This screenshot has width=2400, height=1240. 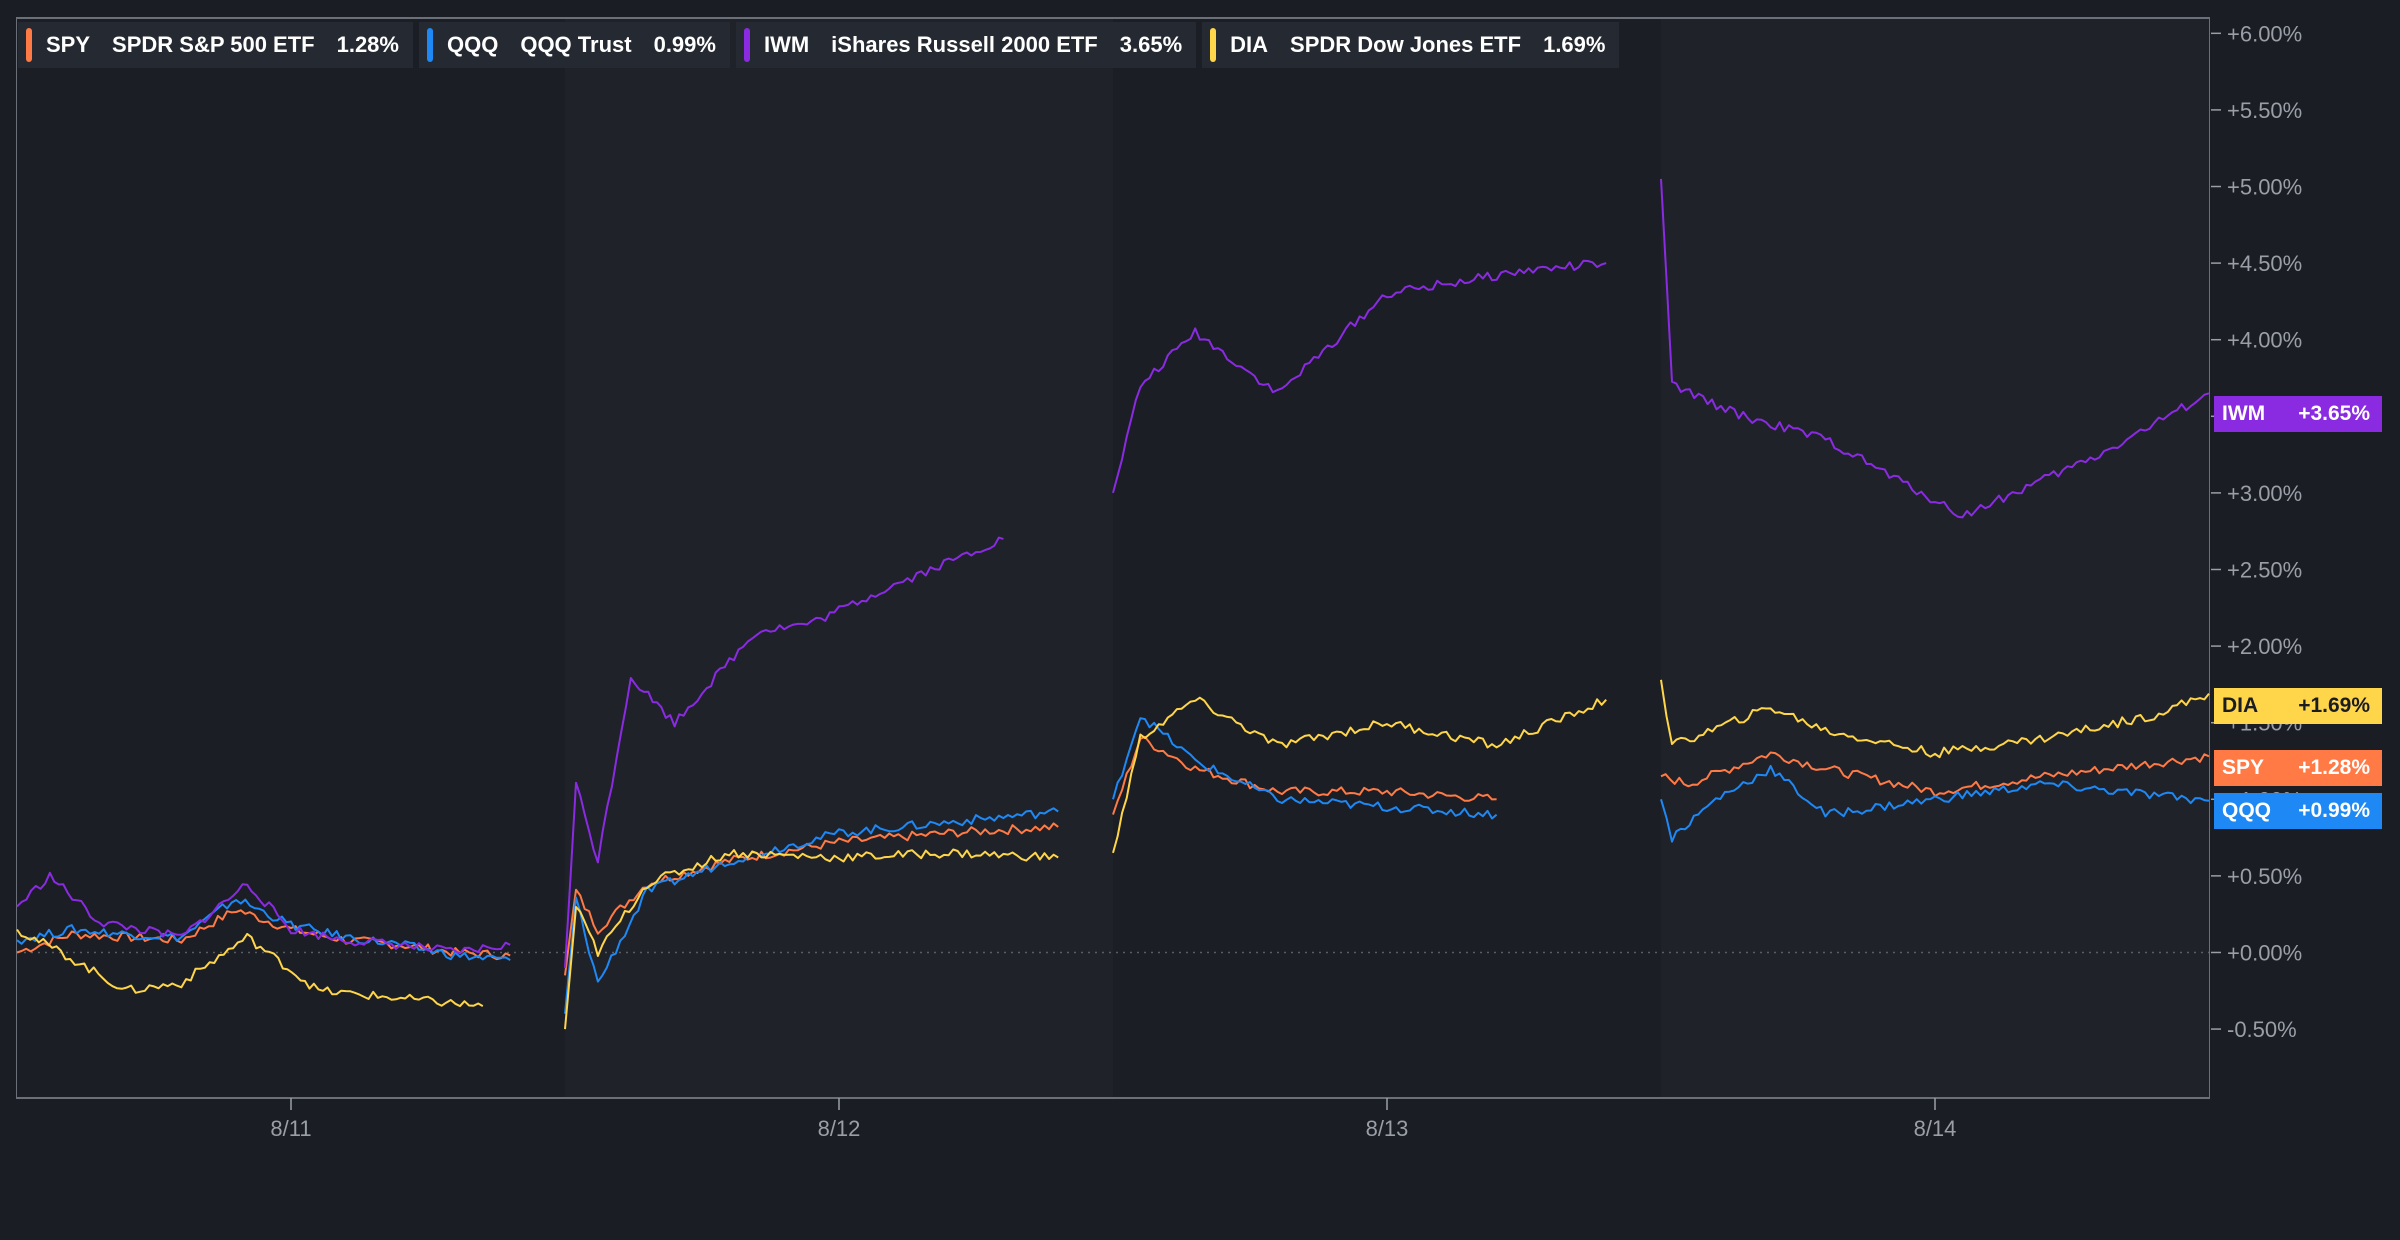 What do you see at coordinates (2247, 810) in the screenshot?
I see `badge-symbol: QQQ` at bounding box center [2247, 810].